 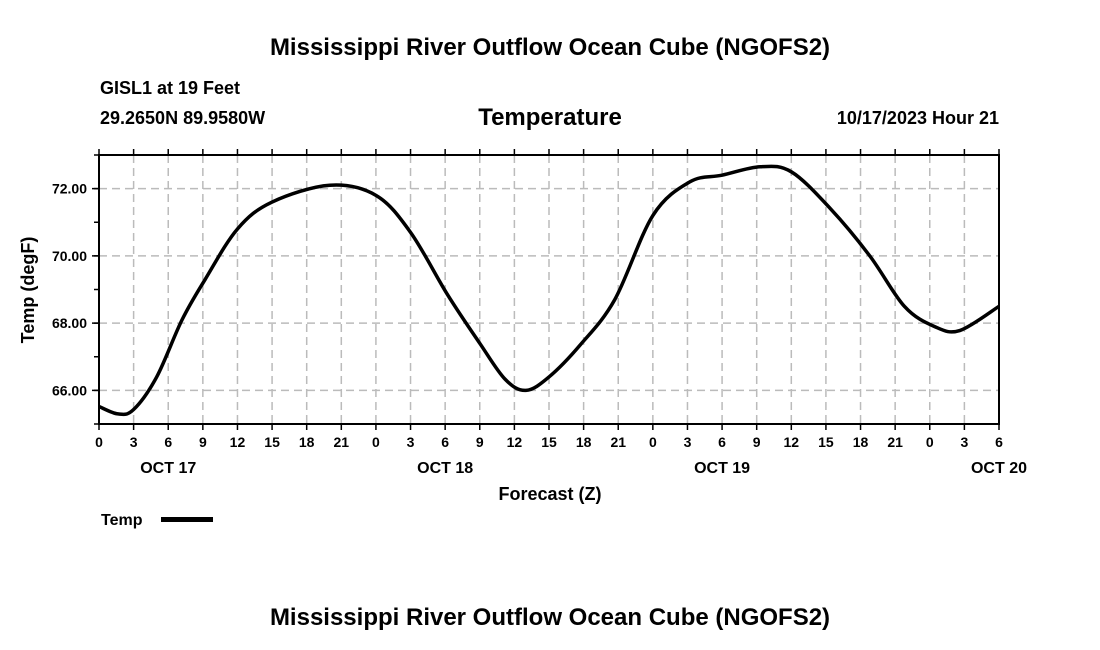 What do you see at coordinates (168, 468) in the screenshot?
I see `date-label: OCT 17` at bounding box center [168, 468].